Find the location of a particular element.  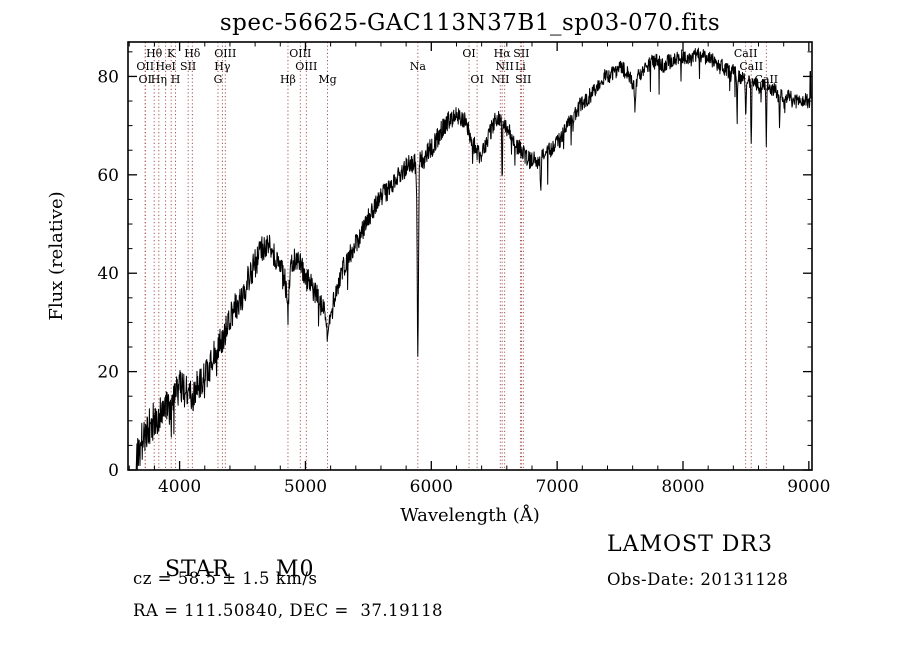

object-class: STAR is located at coordinates (197, 569).